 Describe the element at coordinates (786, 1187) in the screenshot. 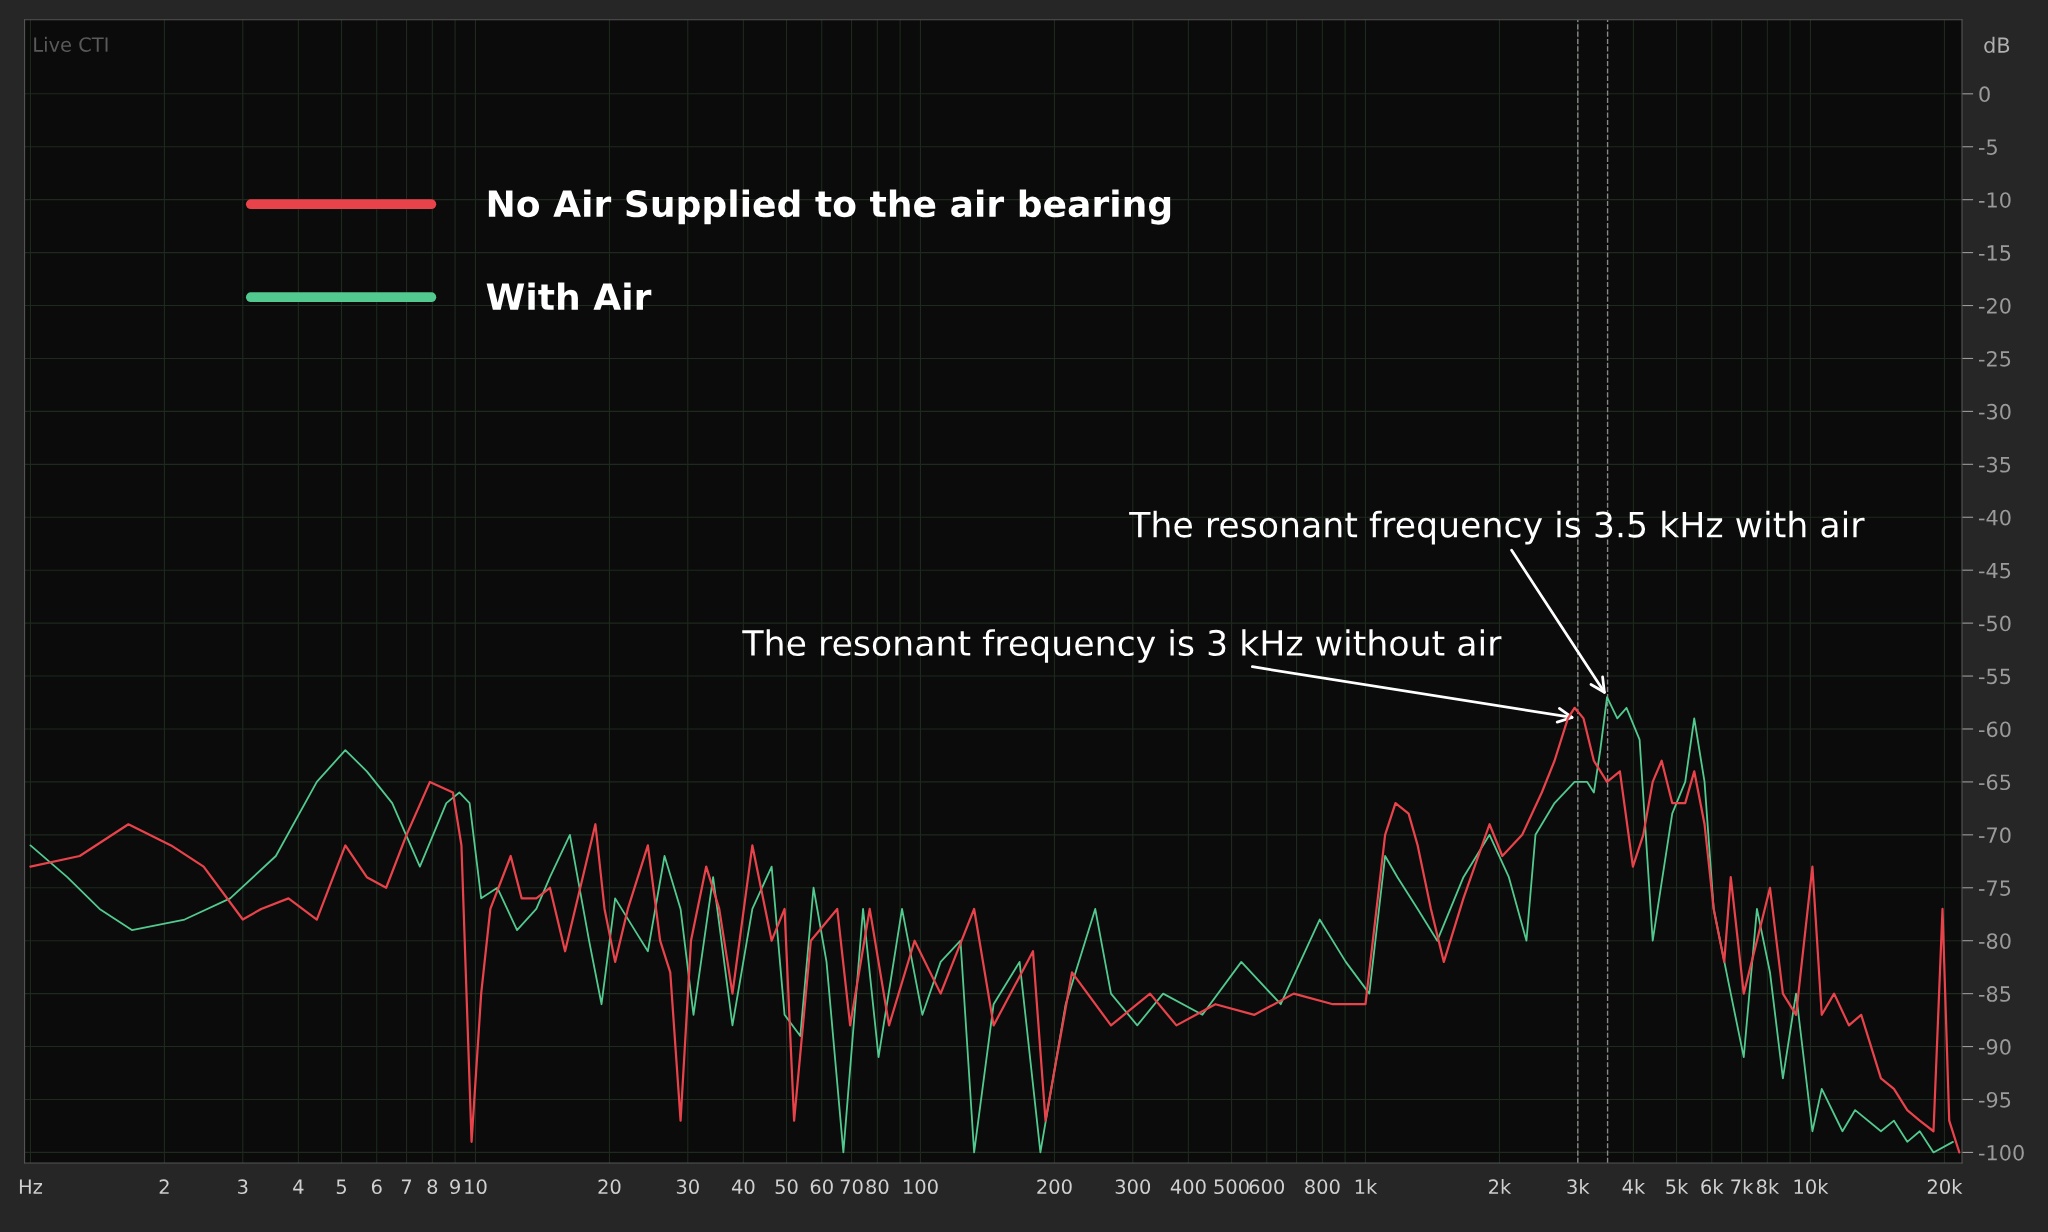

I see `x-tick-label: 50` at that location.